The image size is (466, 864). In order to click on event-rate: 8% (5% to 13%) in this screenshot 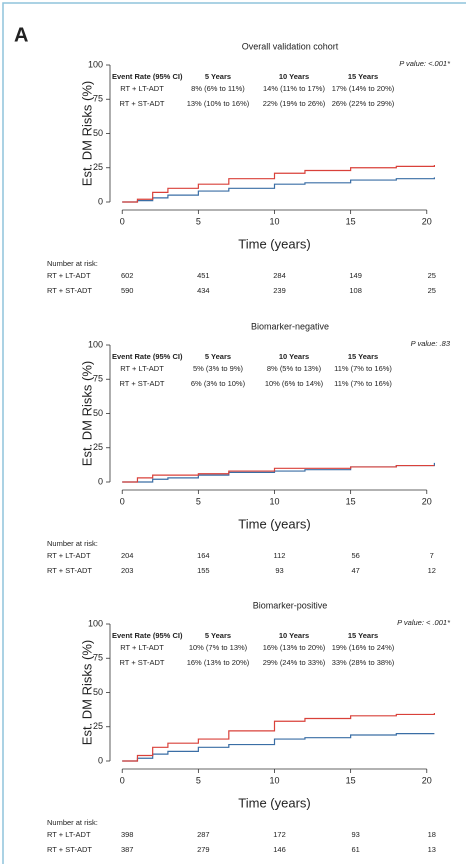, I will do `click(294, 368)`.